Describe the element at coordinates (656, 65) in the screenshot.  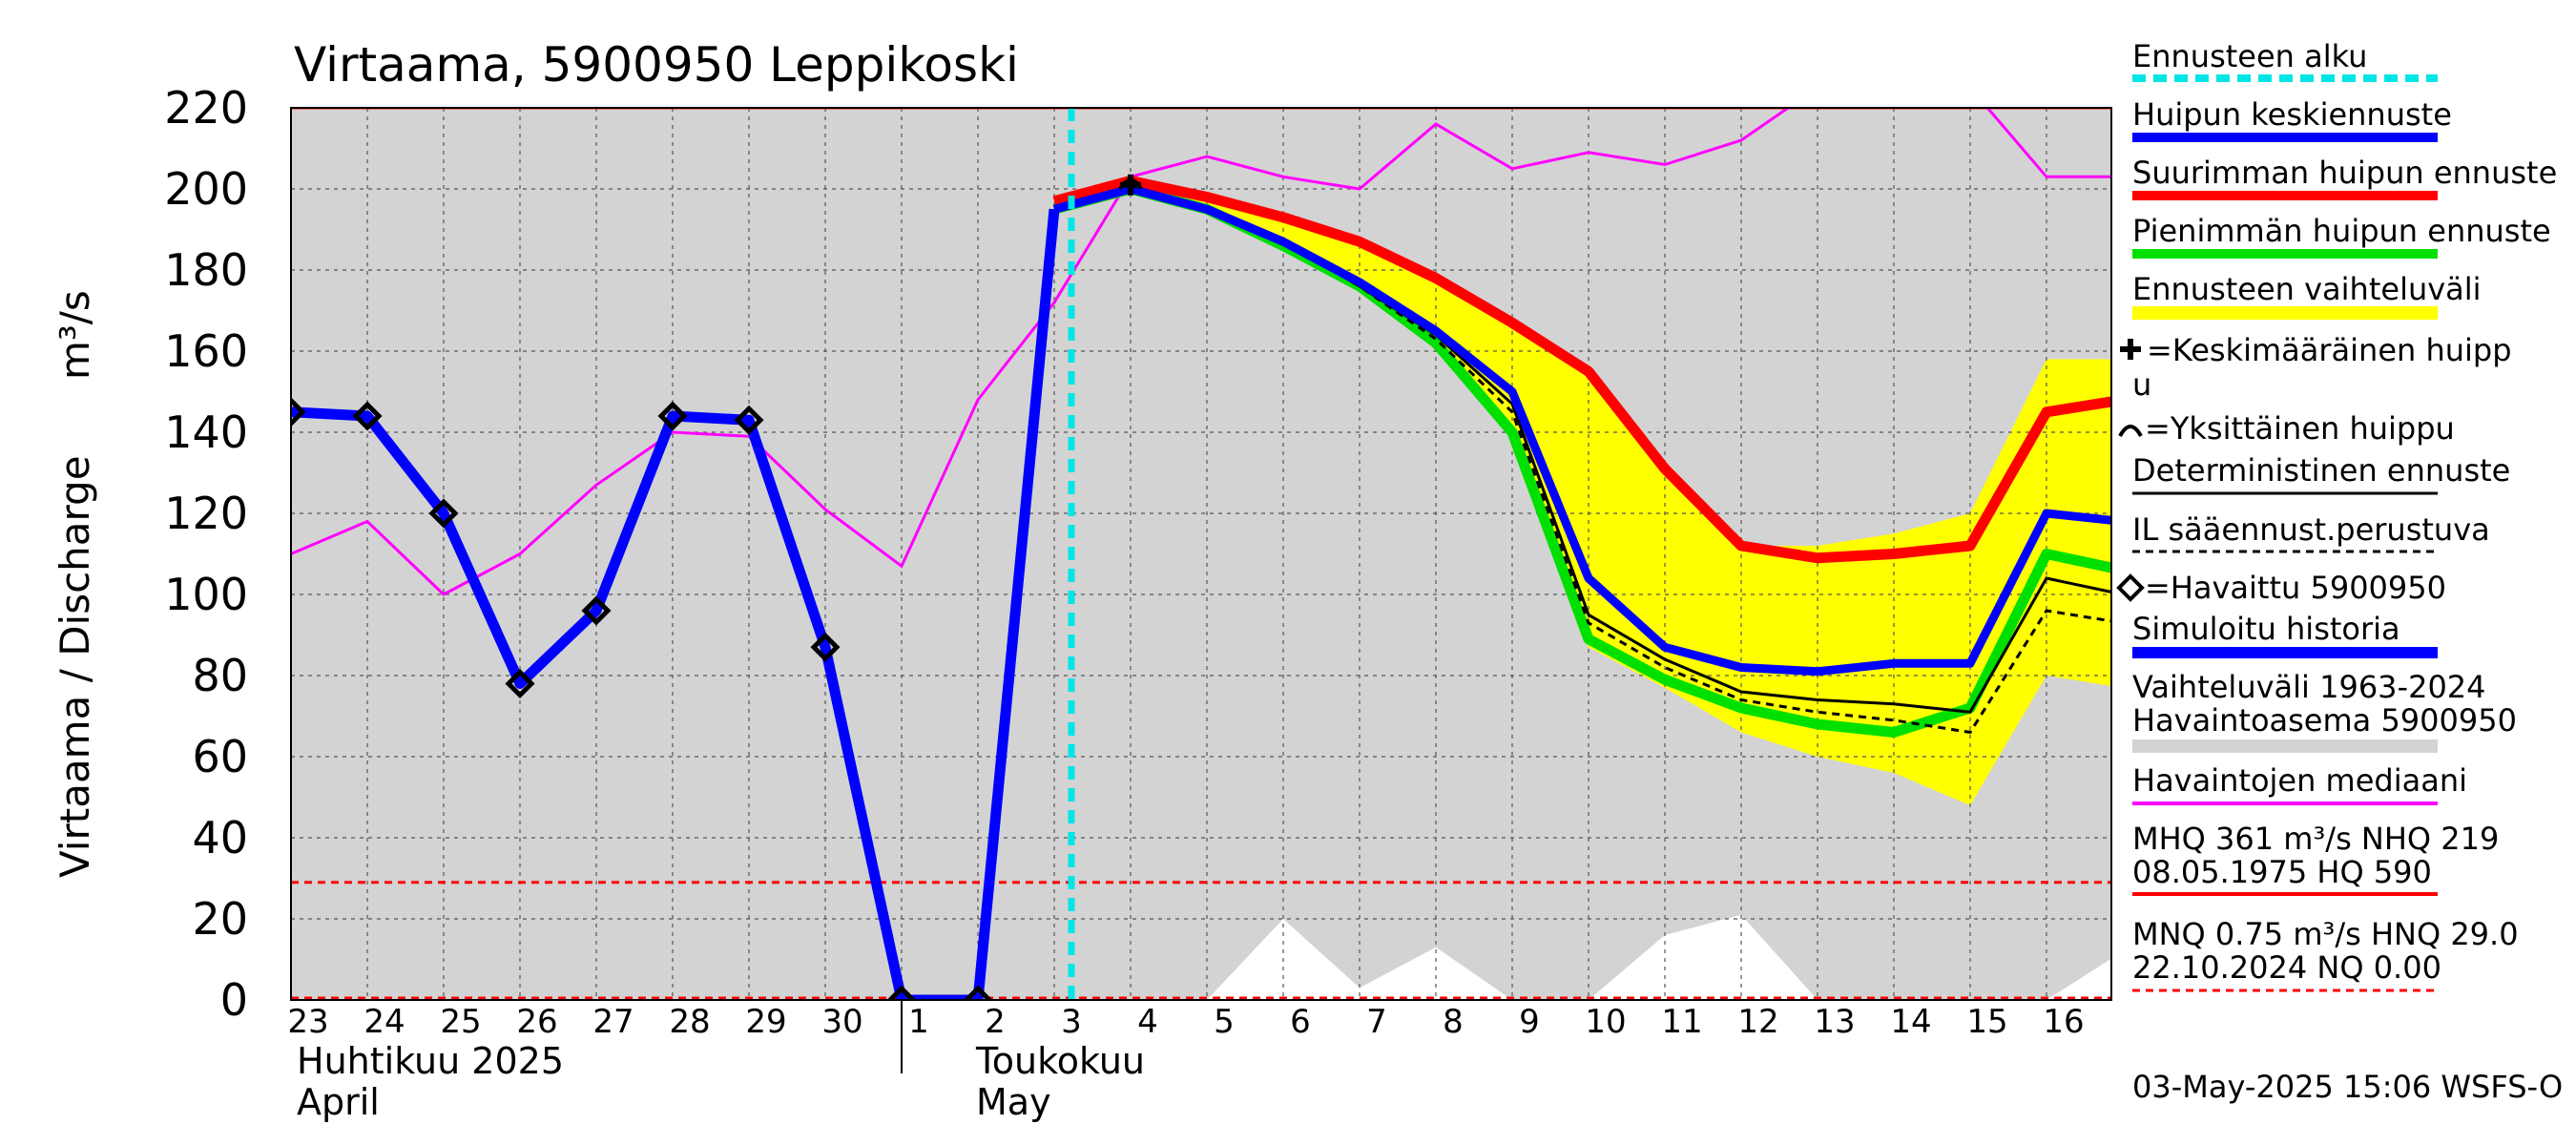
I see `chart-title: Virtaama, 5900950 Leppikoski` at that location.